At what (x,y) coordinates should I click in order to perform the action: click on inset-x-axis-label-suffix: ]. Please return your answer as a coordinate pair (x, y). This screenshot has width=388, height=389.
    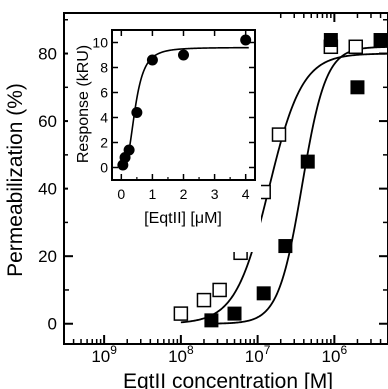
    Looking at the image, I should click on (219, 218).